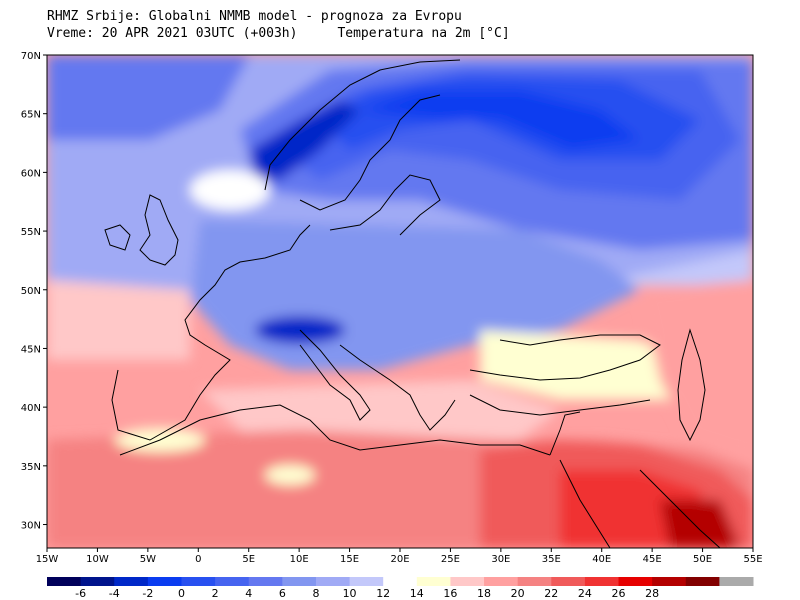 The image size is (800, 600). Describe the element at coordinates (315, 593) in the screenshot. I see `colorbar-label: 8` at that location.